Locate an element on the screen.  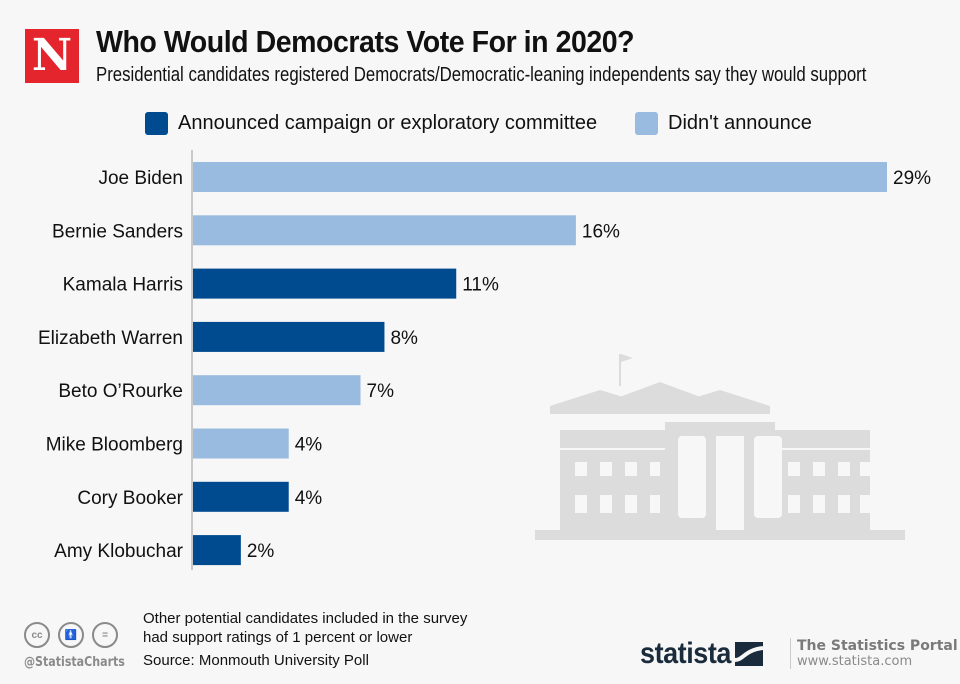
bar-elizabeth-warren is located at coordinates (289, 336).